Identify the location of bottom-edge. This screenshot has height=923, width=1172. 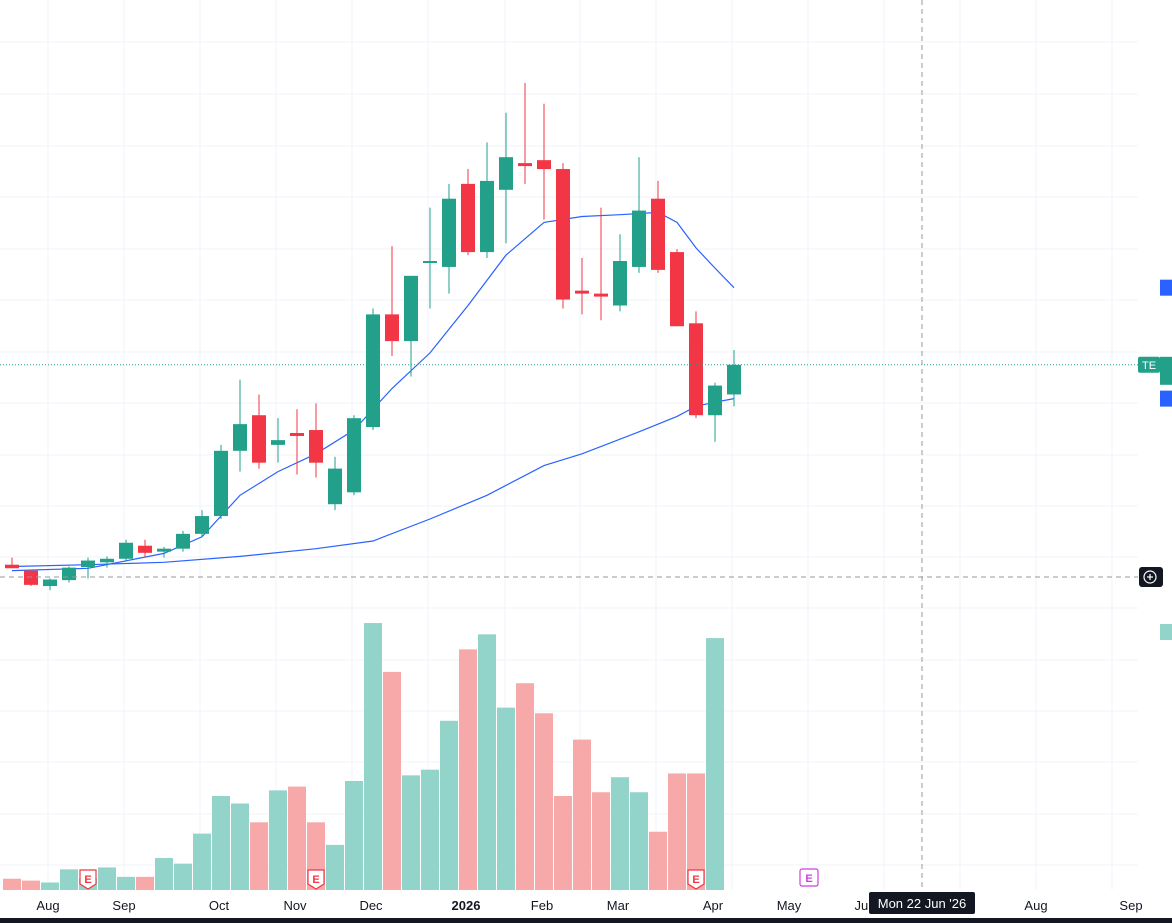
(586, 920).